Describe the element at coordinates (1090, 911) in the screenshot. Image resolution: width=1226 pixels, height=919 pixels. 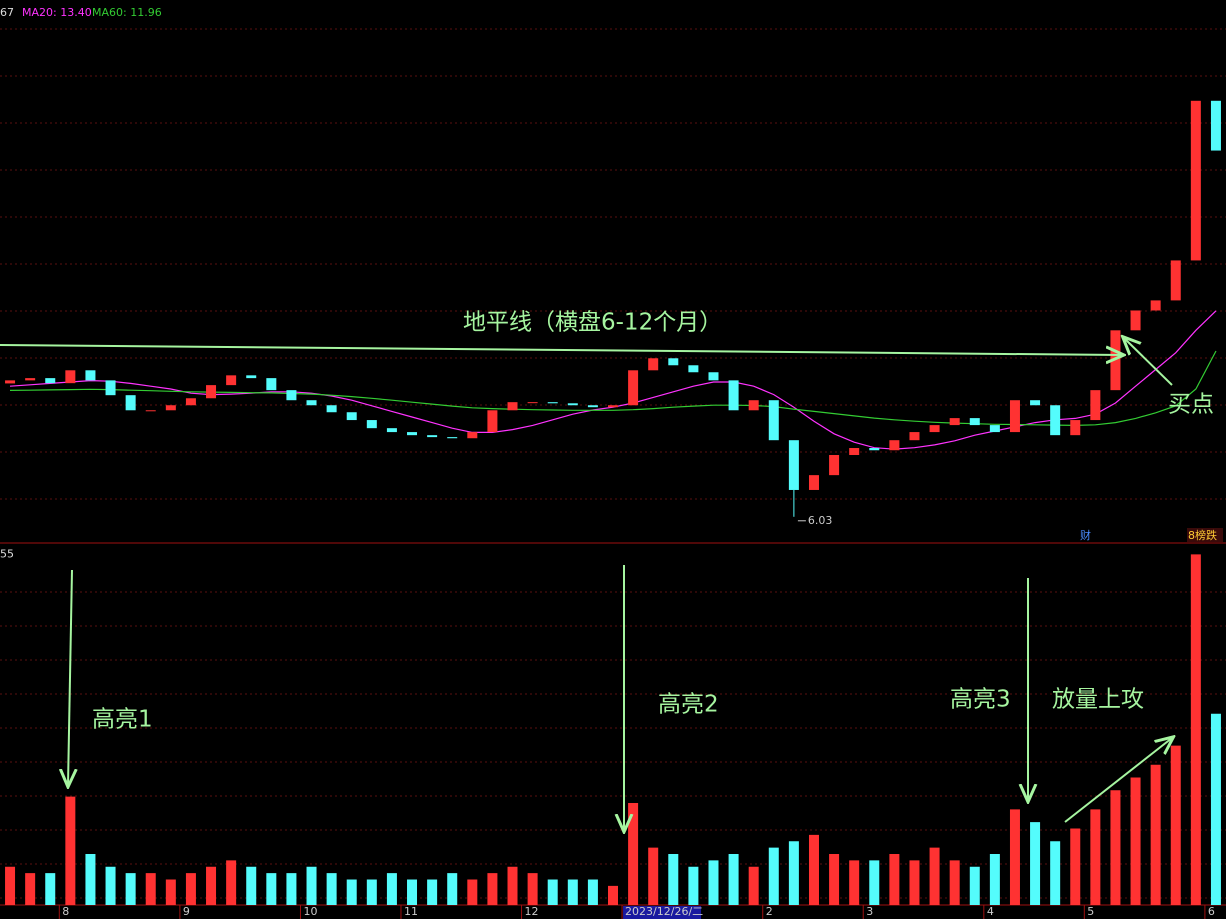
I see `x-tick-label: 5` at that location.